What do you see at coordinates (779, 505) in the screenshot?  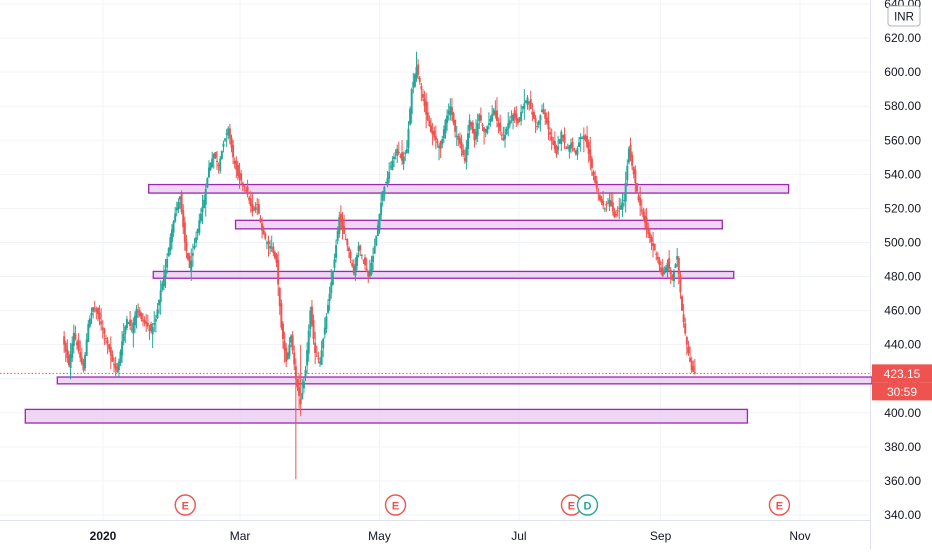 I see `earnings-marker` at bounding box center [779, 505].